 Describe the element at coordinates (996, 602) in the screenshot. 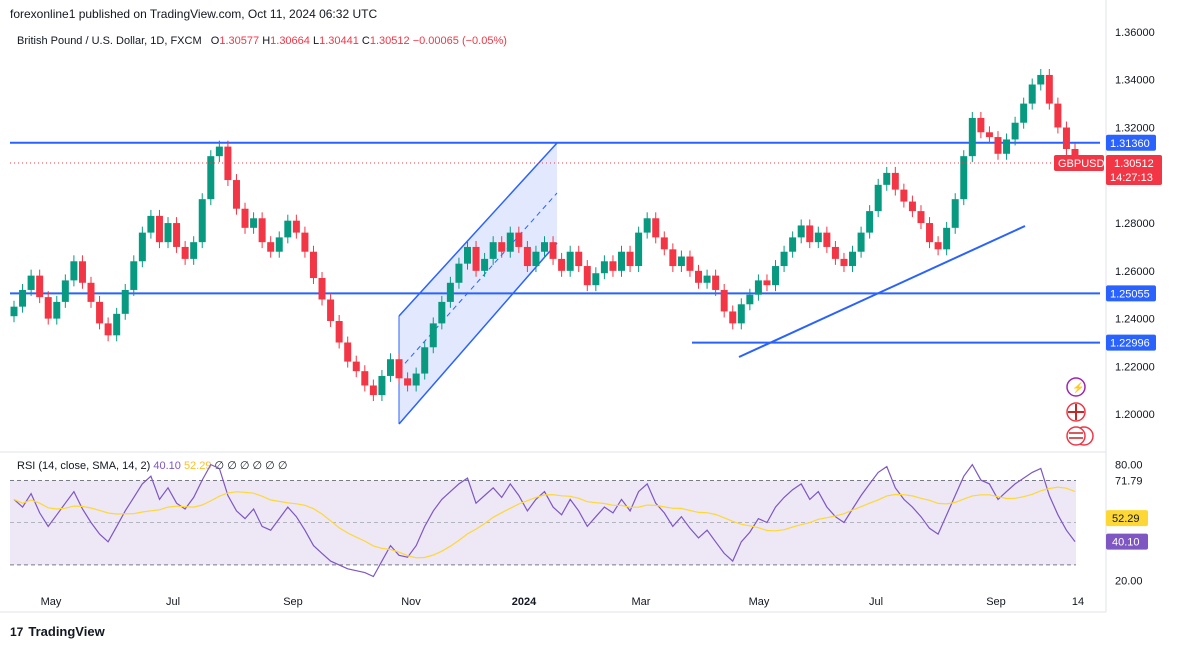

I see `time-axis-label: Sep` at that location.